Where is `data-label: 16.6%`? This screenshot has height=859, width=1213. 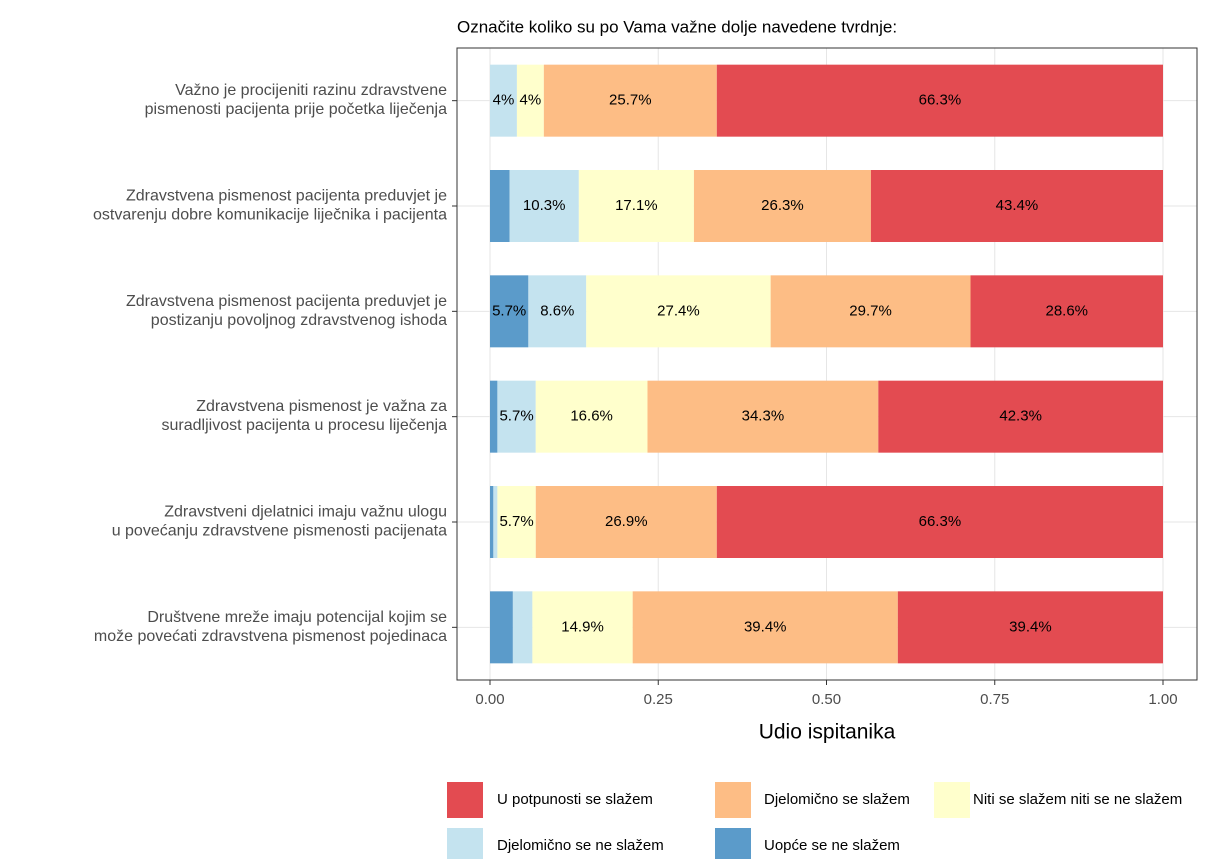
data-label: 16.6% is located at coordinates (591, 416).